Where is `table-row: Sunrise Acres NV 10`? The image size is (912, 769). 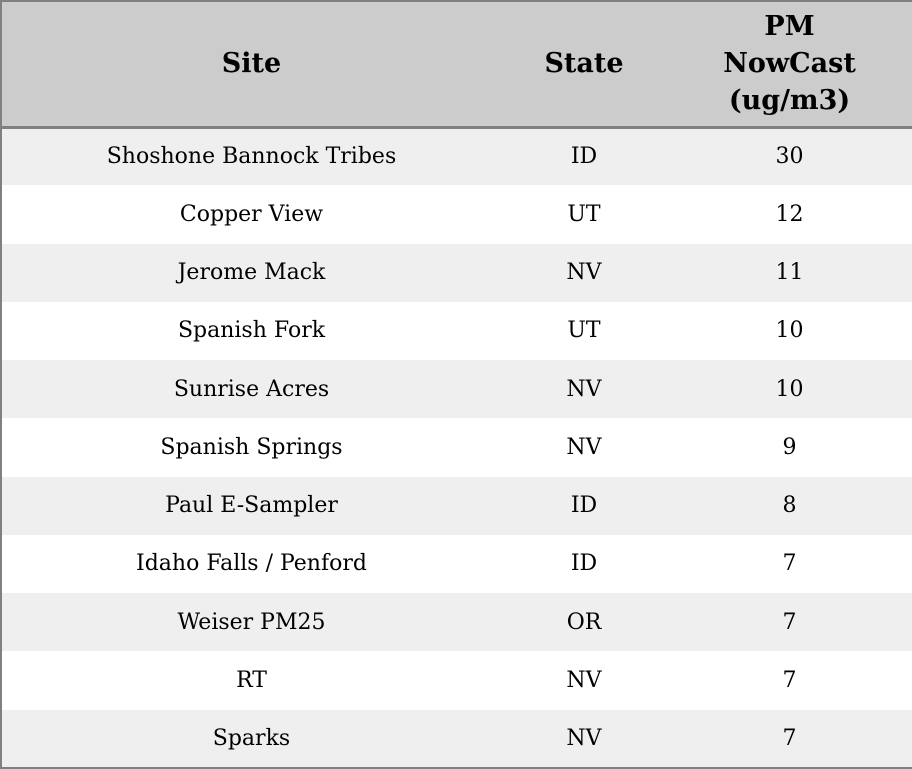
table-row: Sunrise Acres NV 10 is located at coordinates (456, 389).